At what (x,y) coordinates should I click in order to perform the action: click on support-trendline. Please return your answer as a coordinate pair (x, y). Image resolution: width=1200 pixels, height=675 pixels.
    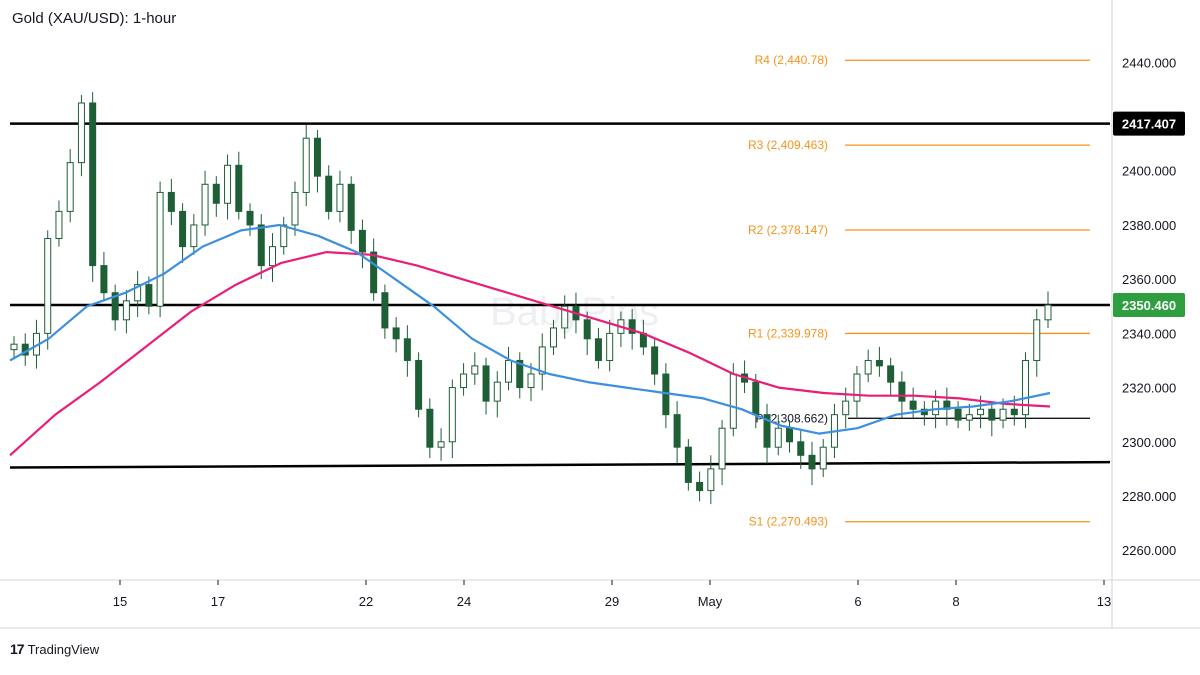
    Looking at the image, I should click on (560, 464).